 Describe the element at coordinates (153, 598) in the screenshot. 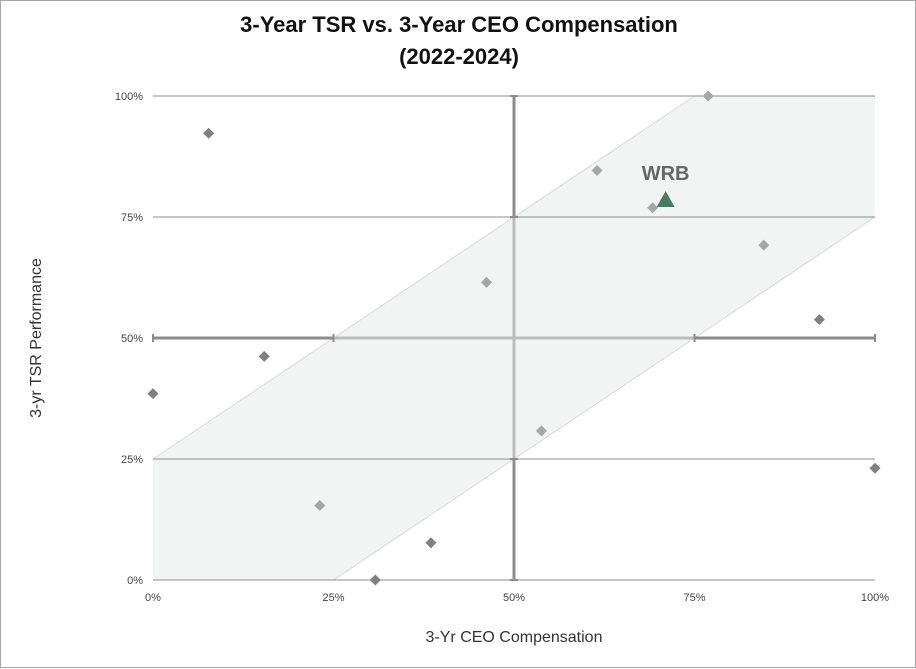

I see `x-tick-label: 0%` at that location.